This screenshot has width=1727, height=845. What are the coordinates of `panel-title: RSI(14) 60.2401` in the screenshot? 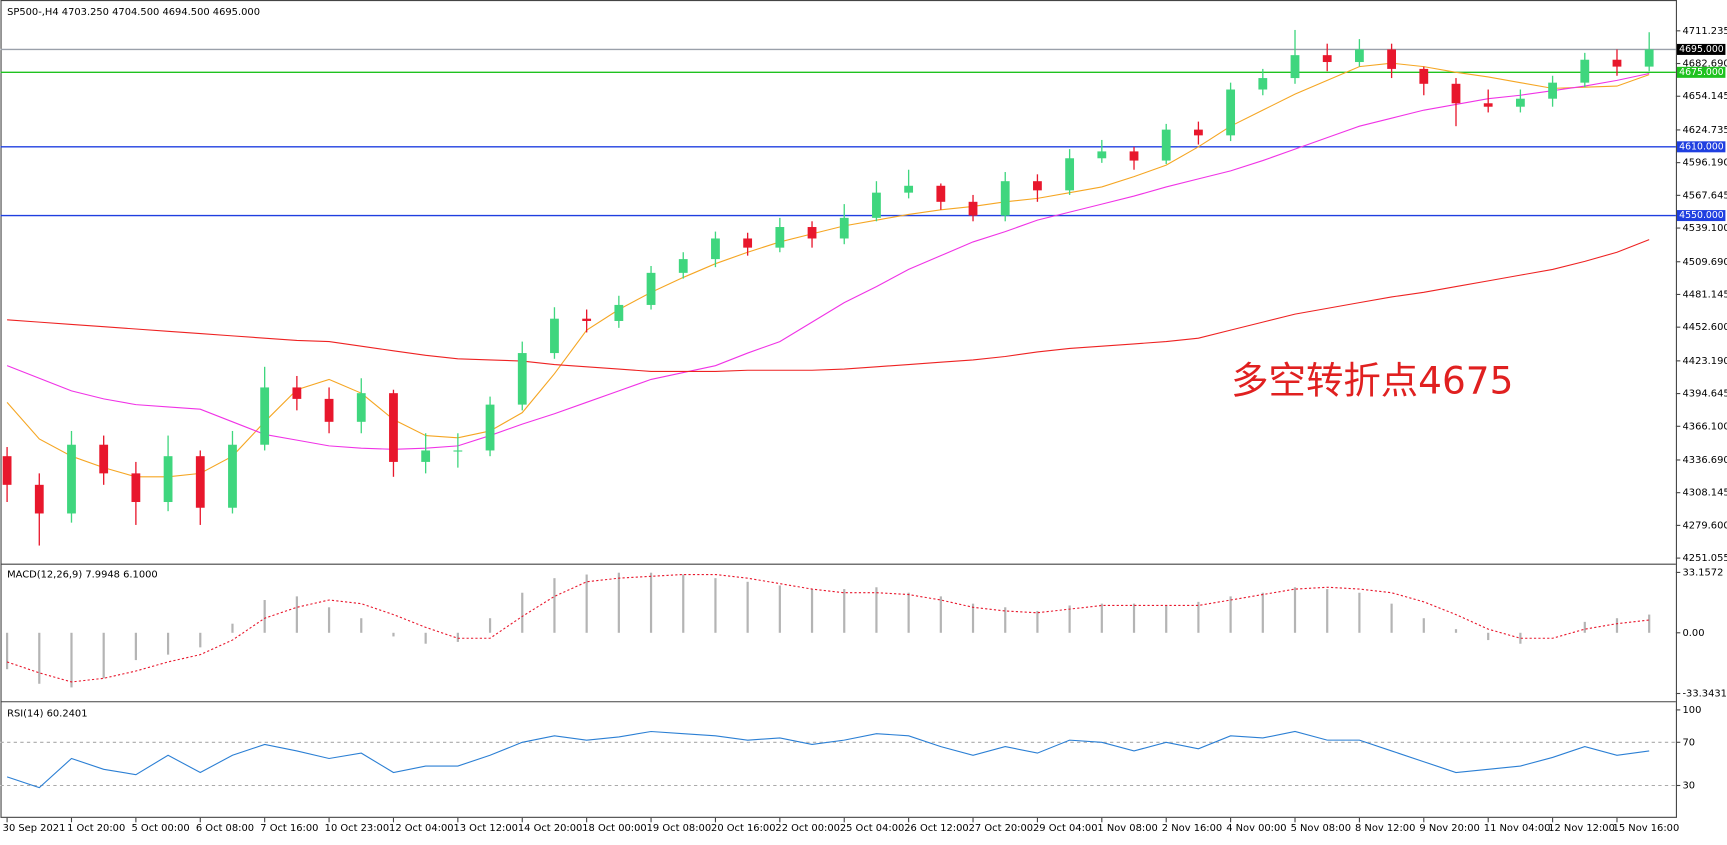 It's located at (47, 713).